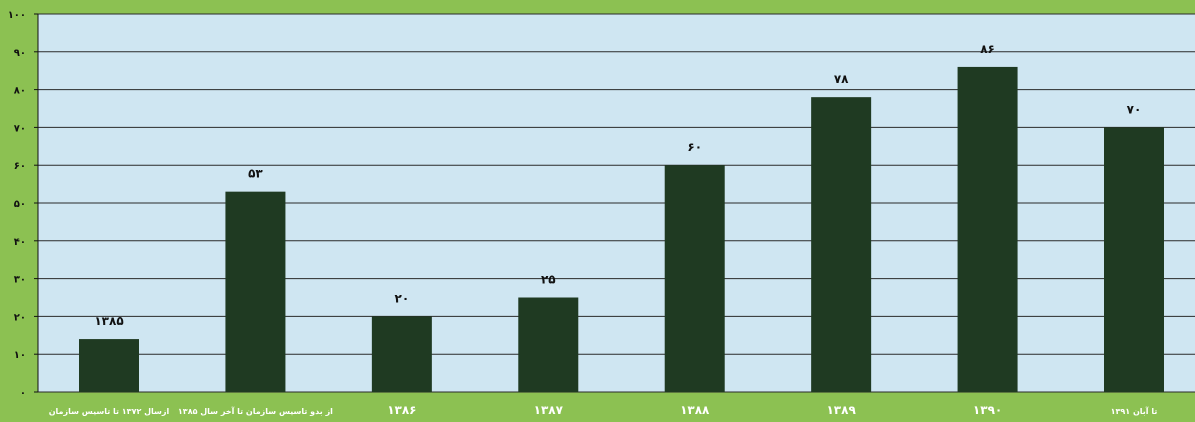 This screenshot has width=1195, height=422. Describe the element at coordinates (20, 53) in the screenshot. I see `y-tick-label: ۹۰` at that location.